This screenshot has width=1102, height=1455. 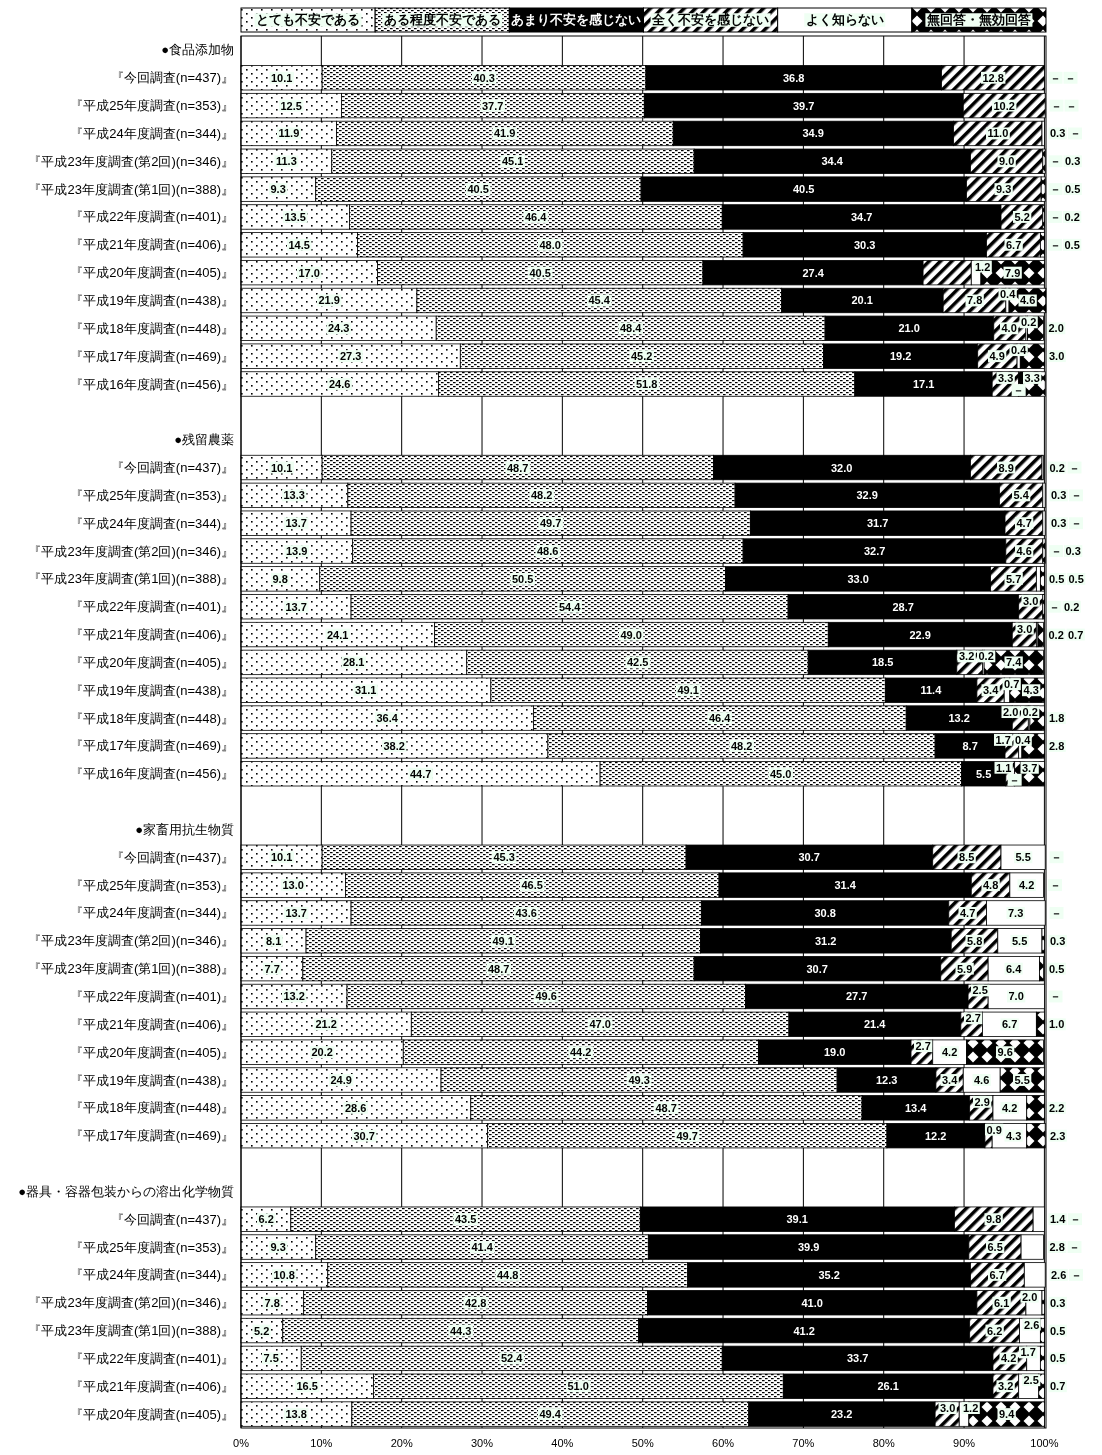 What do you see at coordinates (152, 607) in the screenshot?
I see `y-tick-label: 『平成22年度調査(n=401)』` at bounding box center [152, 607].